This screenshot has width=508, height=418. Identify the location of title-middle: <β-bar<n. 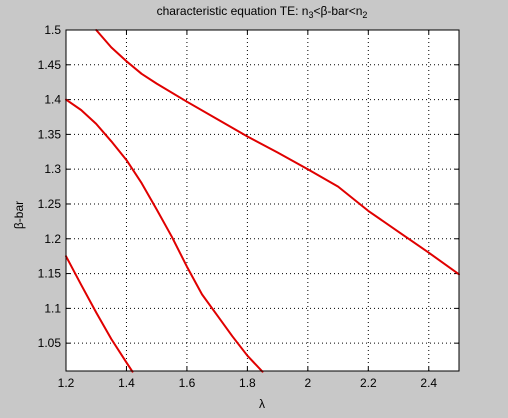
(337, 11).